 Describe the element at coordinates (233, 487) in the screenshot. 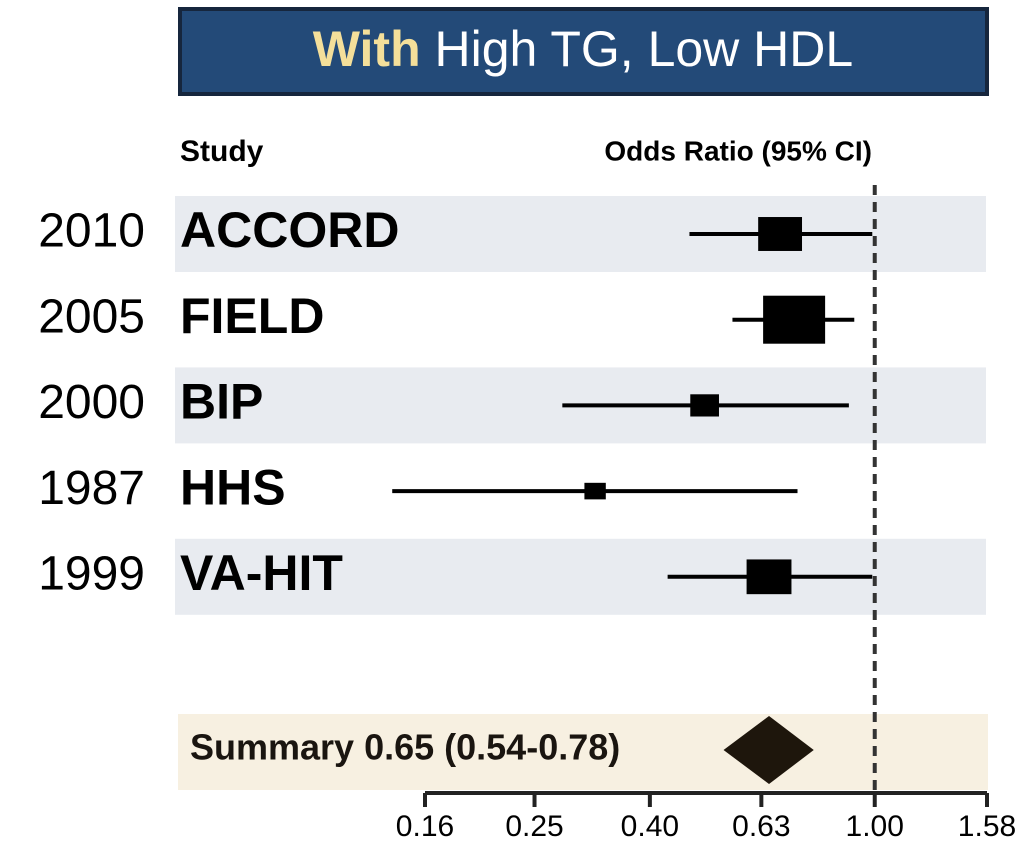

I see `study-label: HHS` at that location.